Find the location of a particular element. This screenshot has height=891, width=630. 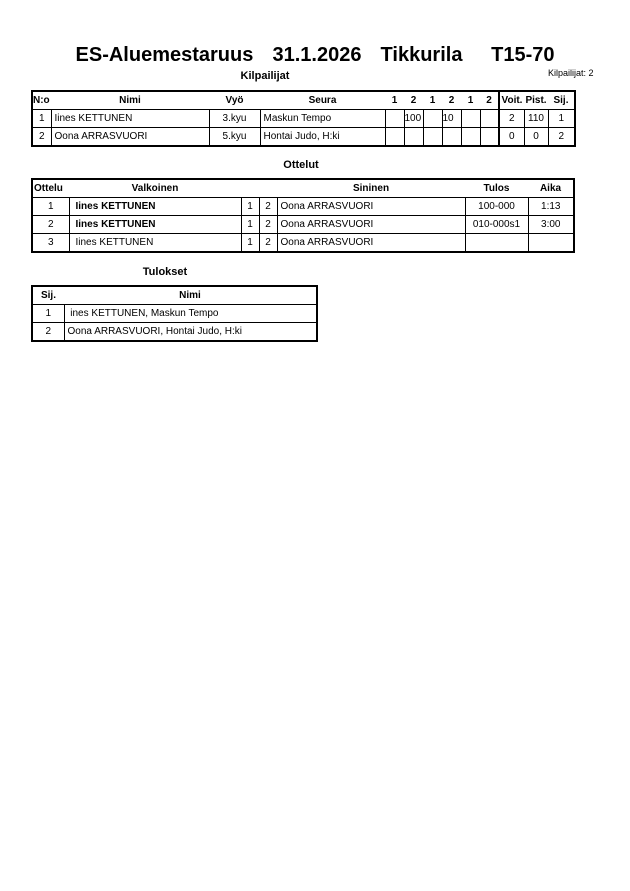

cell-belt: 3.kyu is located at coordinates (234, 118).